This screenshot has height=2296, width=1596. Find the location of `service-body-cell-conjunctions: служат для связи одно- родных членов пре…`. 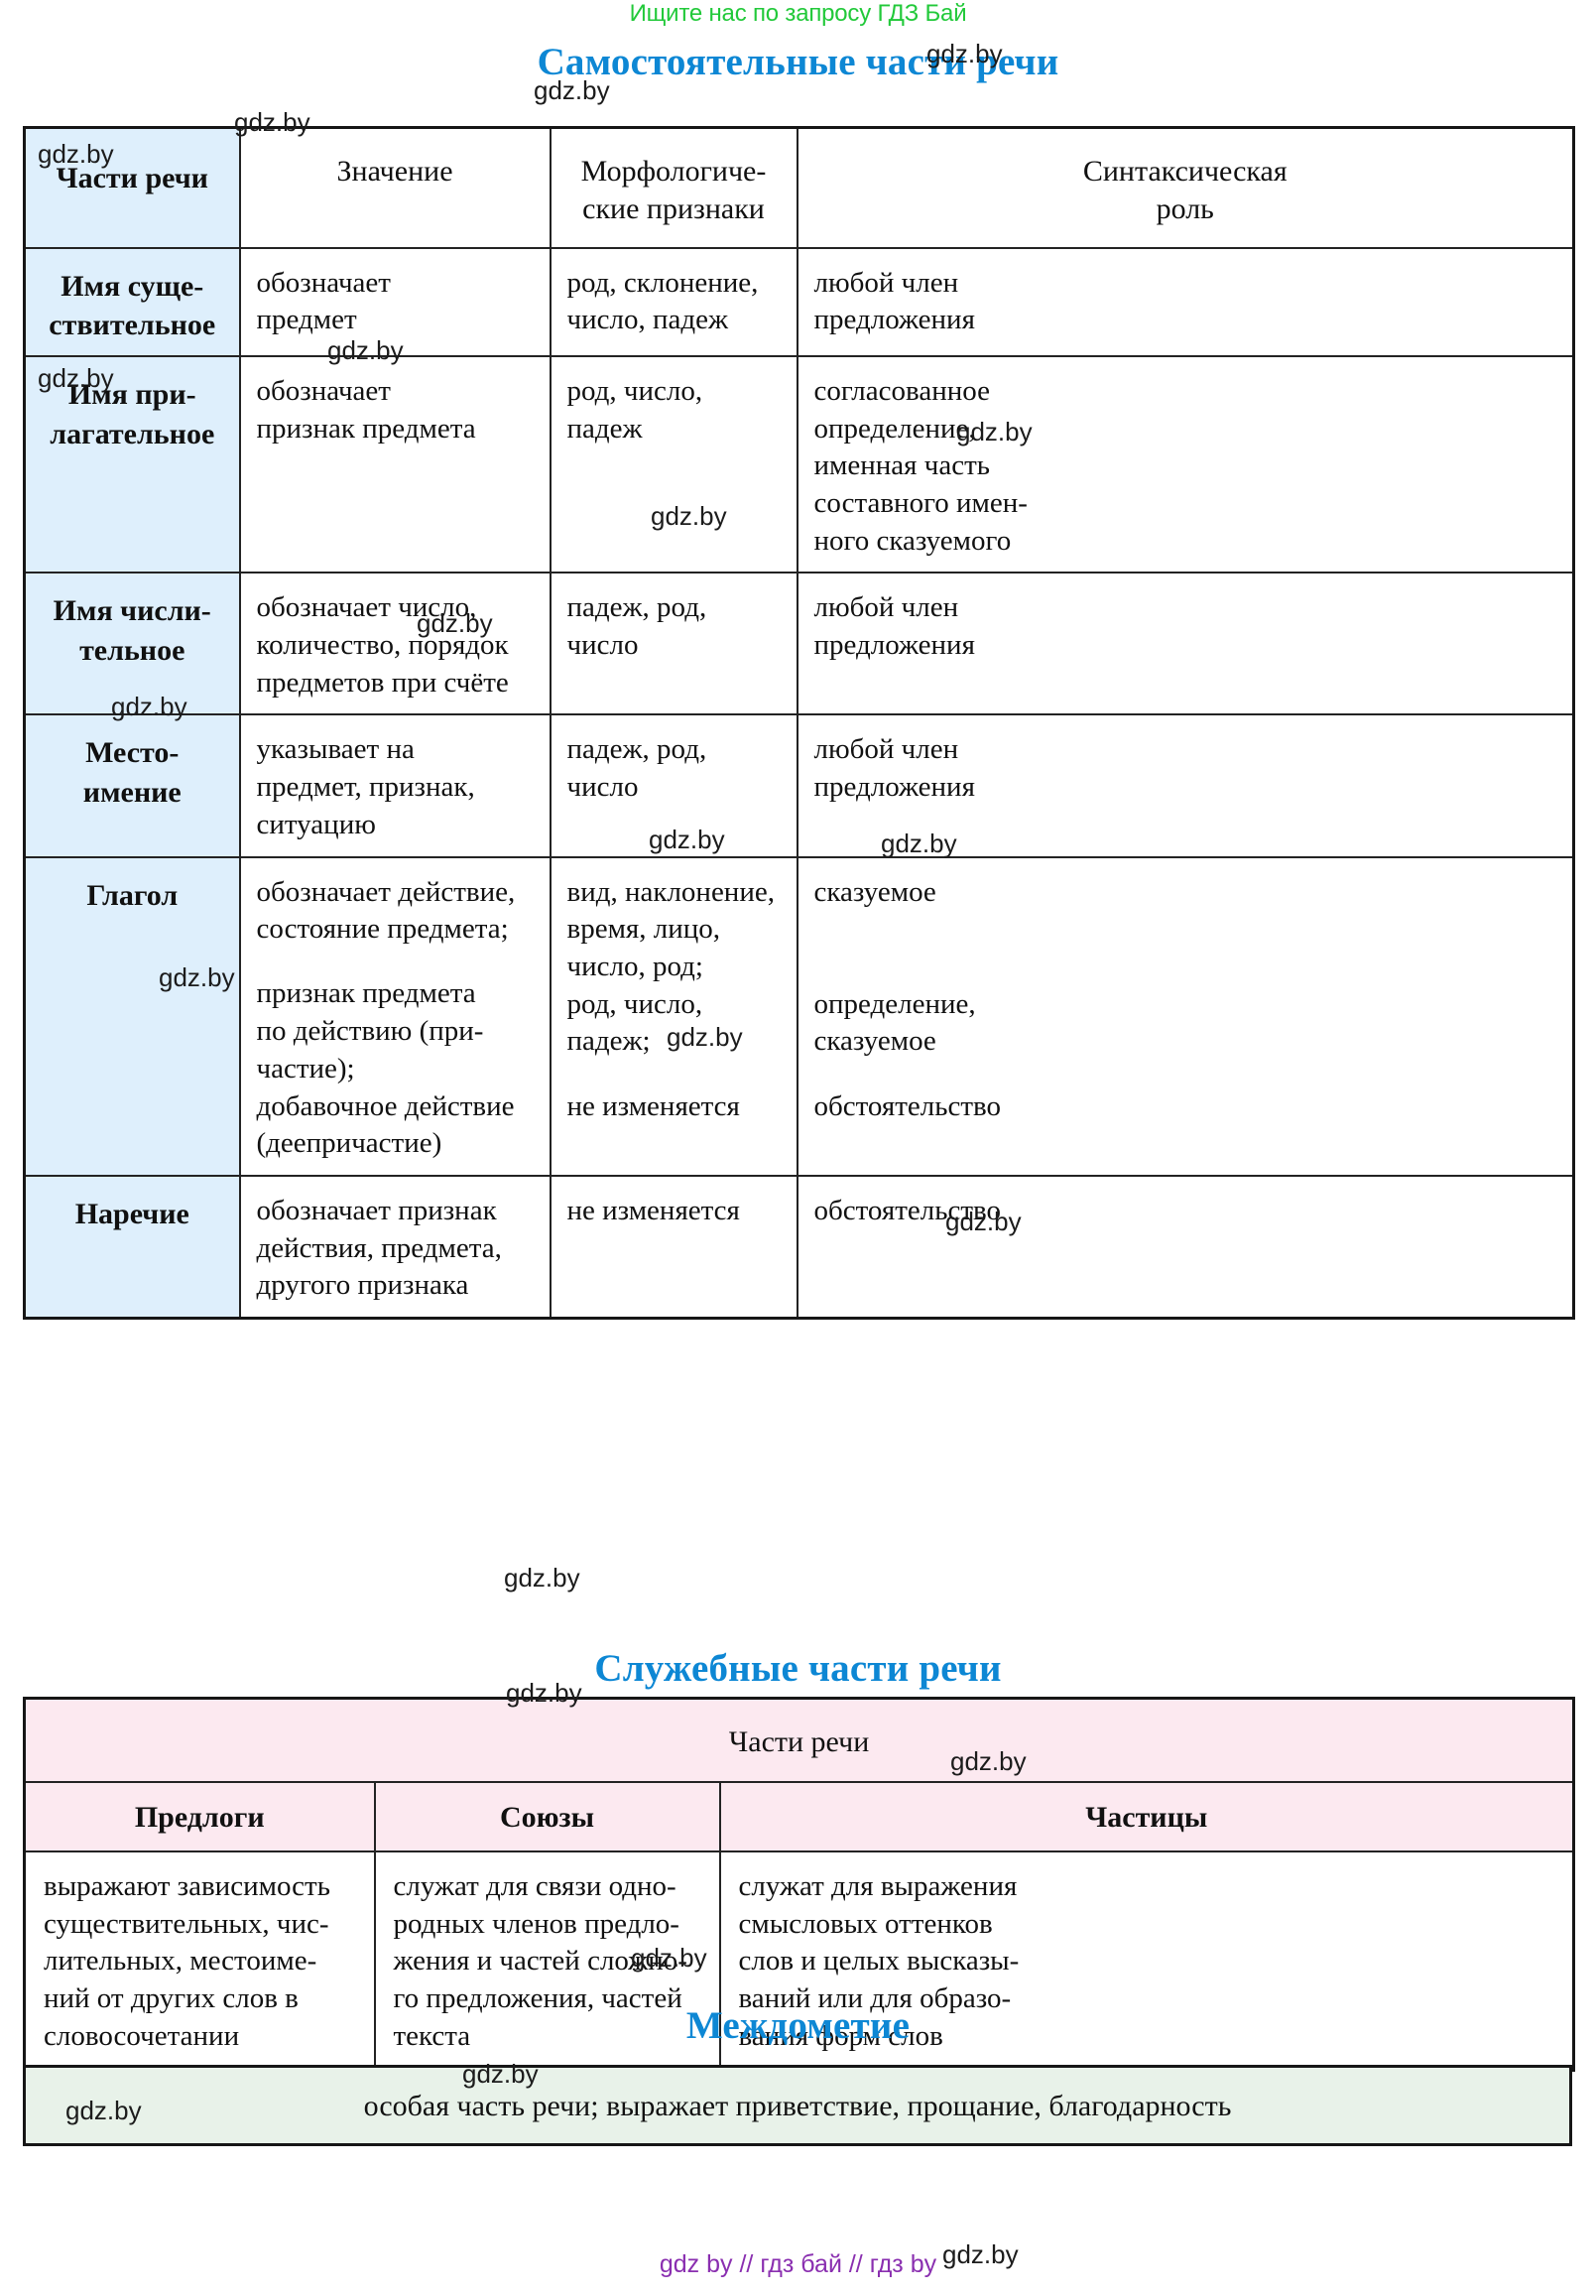

service-body-cell-conjunctions: служат для связи одно- родных членов пре… is located at coordinates (547, 1961).